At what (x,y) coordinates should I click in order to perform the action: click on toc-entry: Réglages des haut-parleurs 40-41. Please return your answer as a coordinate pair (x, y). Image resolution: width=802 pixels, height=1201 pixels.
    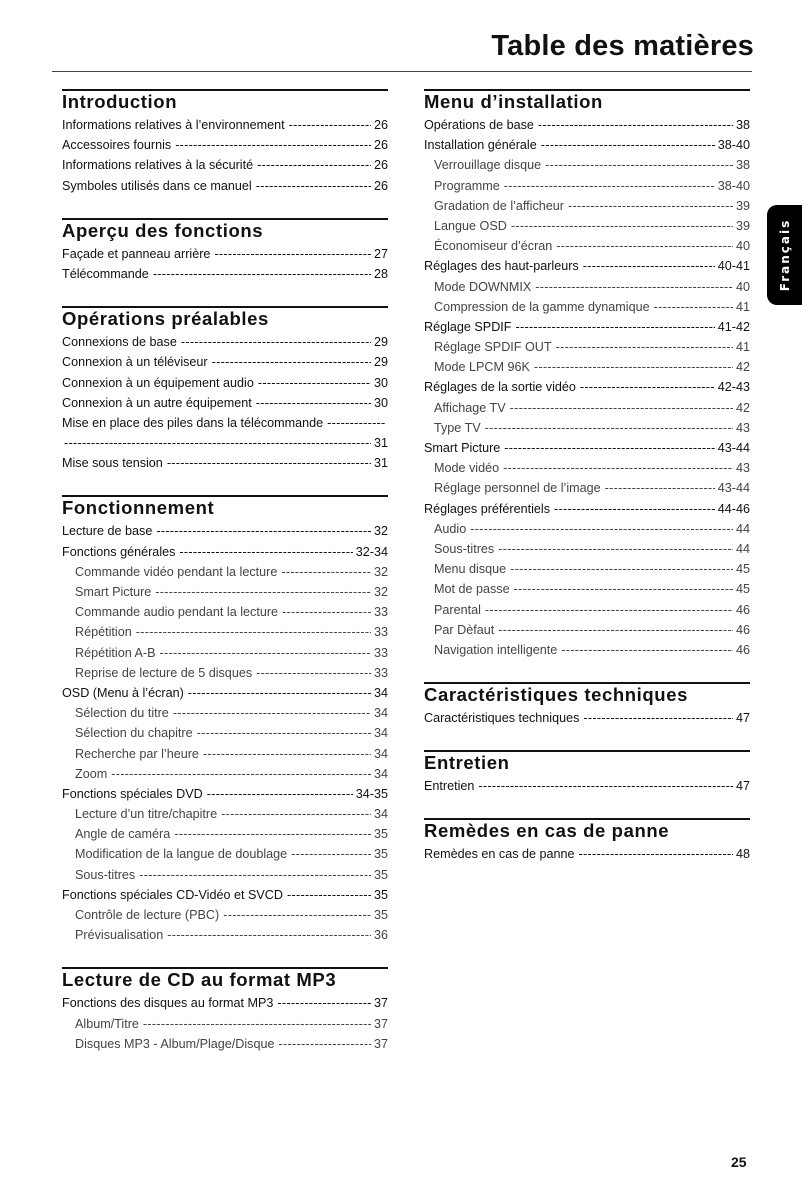
    Looking at the image, I should click on (587, 266).